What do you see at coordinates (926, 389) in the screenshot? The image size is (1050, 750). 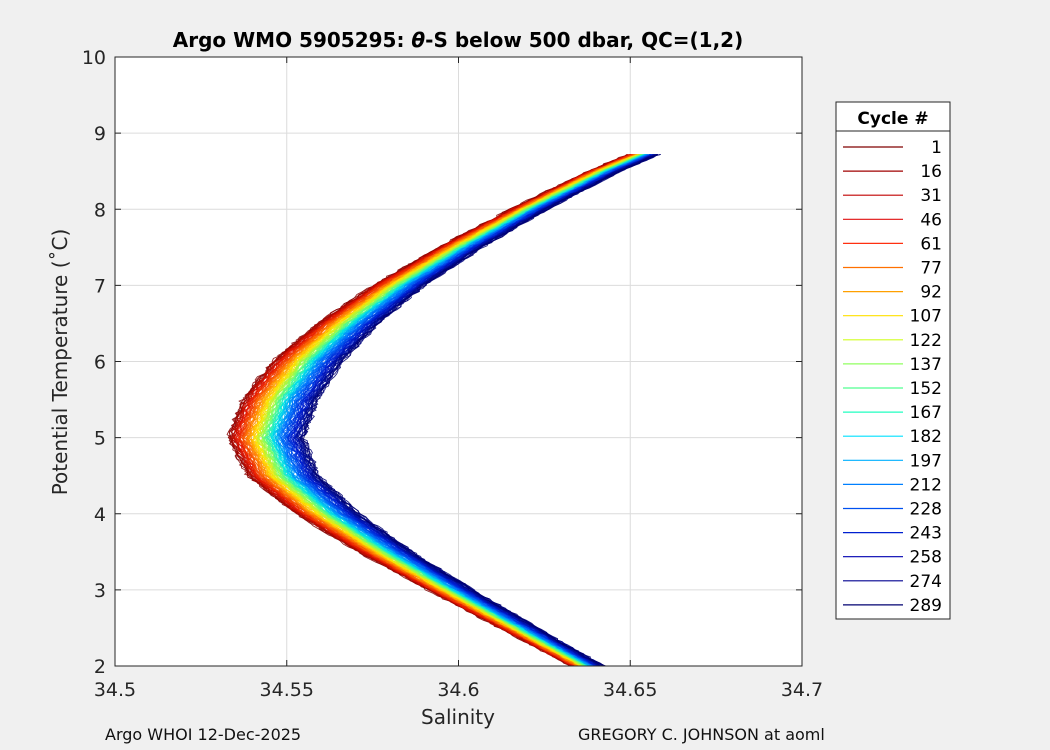 I see `legend-label: 152` at bounding box center [926, 389].